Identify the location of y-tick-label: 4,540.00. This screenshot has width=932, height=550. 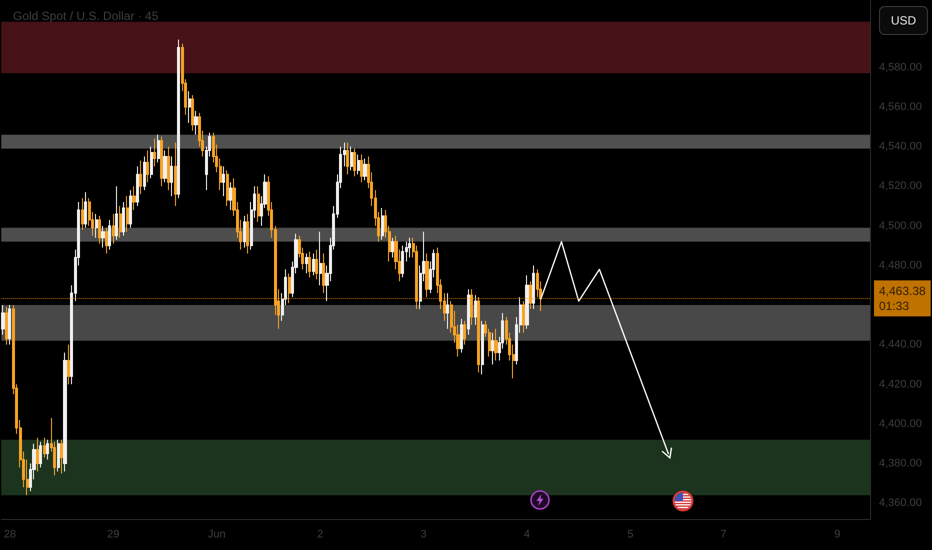
(900, 146).